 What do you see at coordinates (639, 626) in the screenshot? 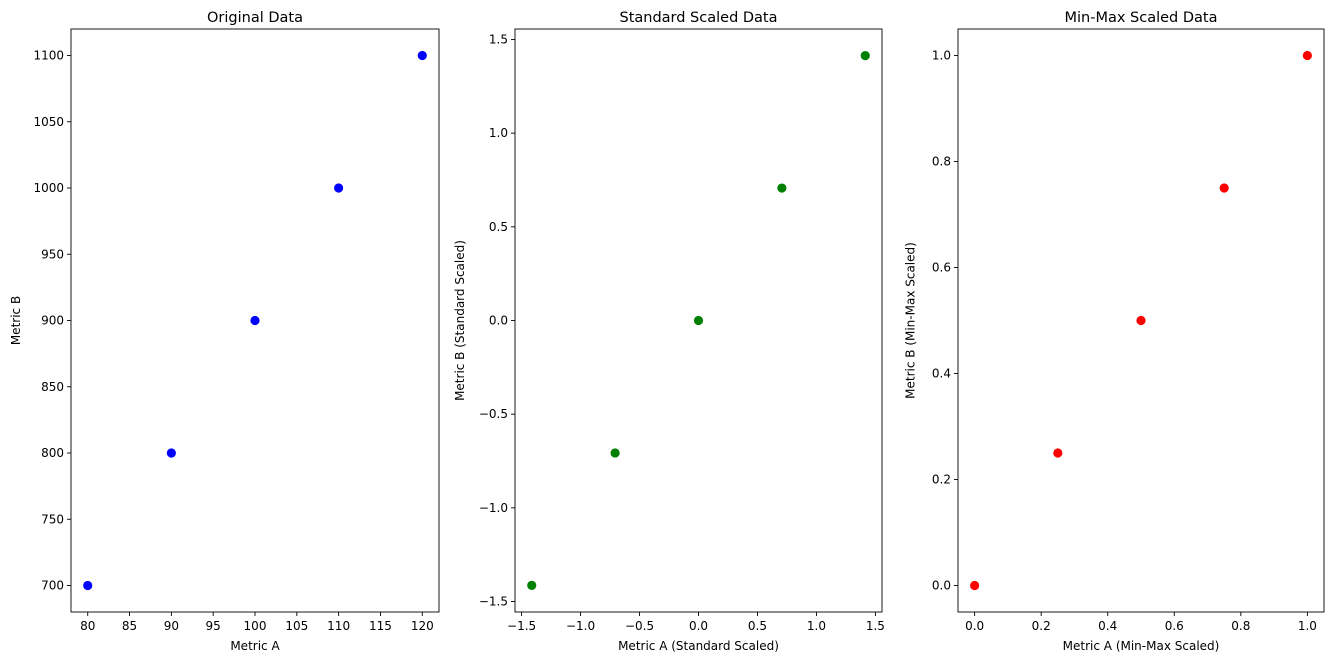
I see `x-tick-label: −0.5` at bounding box center [639, 626].